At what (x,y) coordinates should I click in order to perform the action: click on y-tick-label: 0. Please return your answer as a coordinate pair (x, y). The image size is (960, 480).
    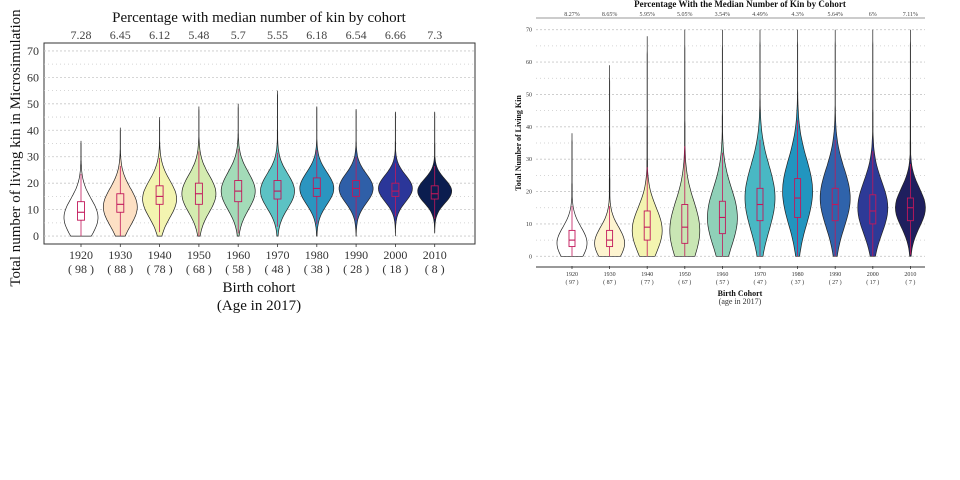
    Looking at the image, I should click on (530, 257).